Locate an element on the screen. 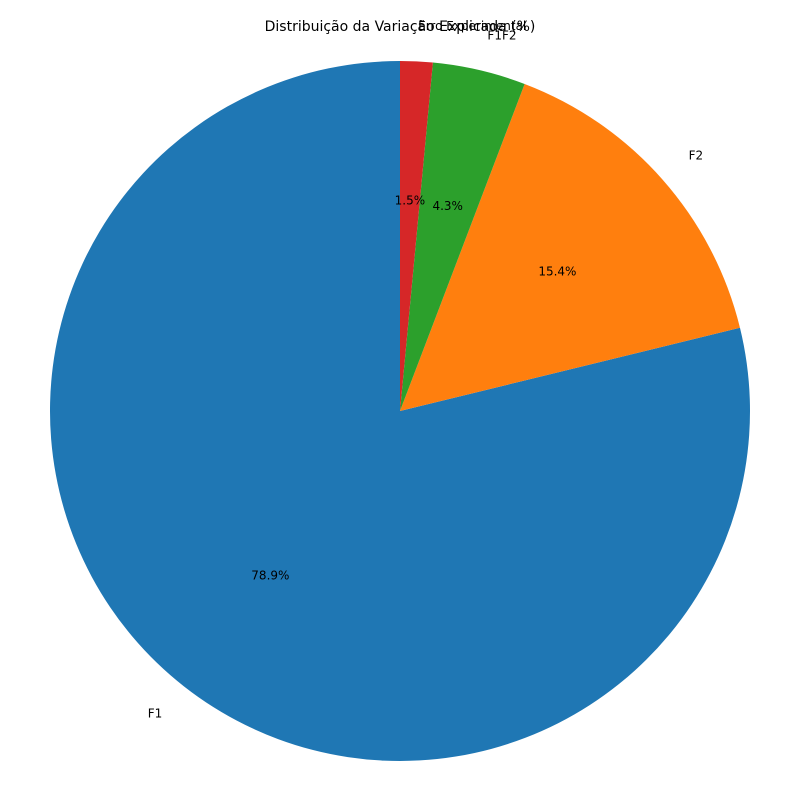  percent-label-f1: 78.9% is located at coordinates (270, 576).